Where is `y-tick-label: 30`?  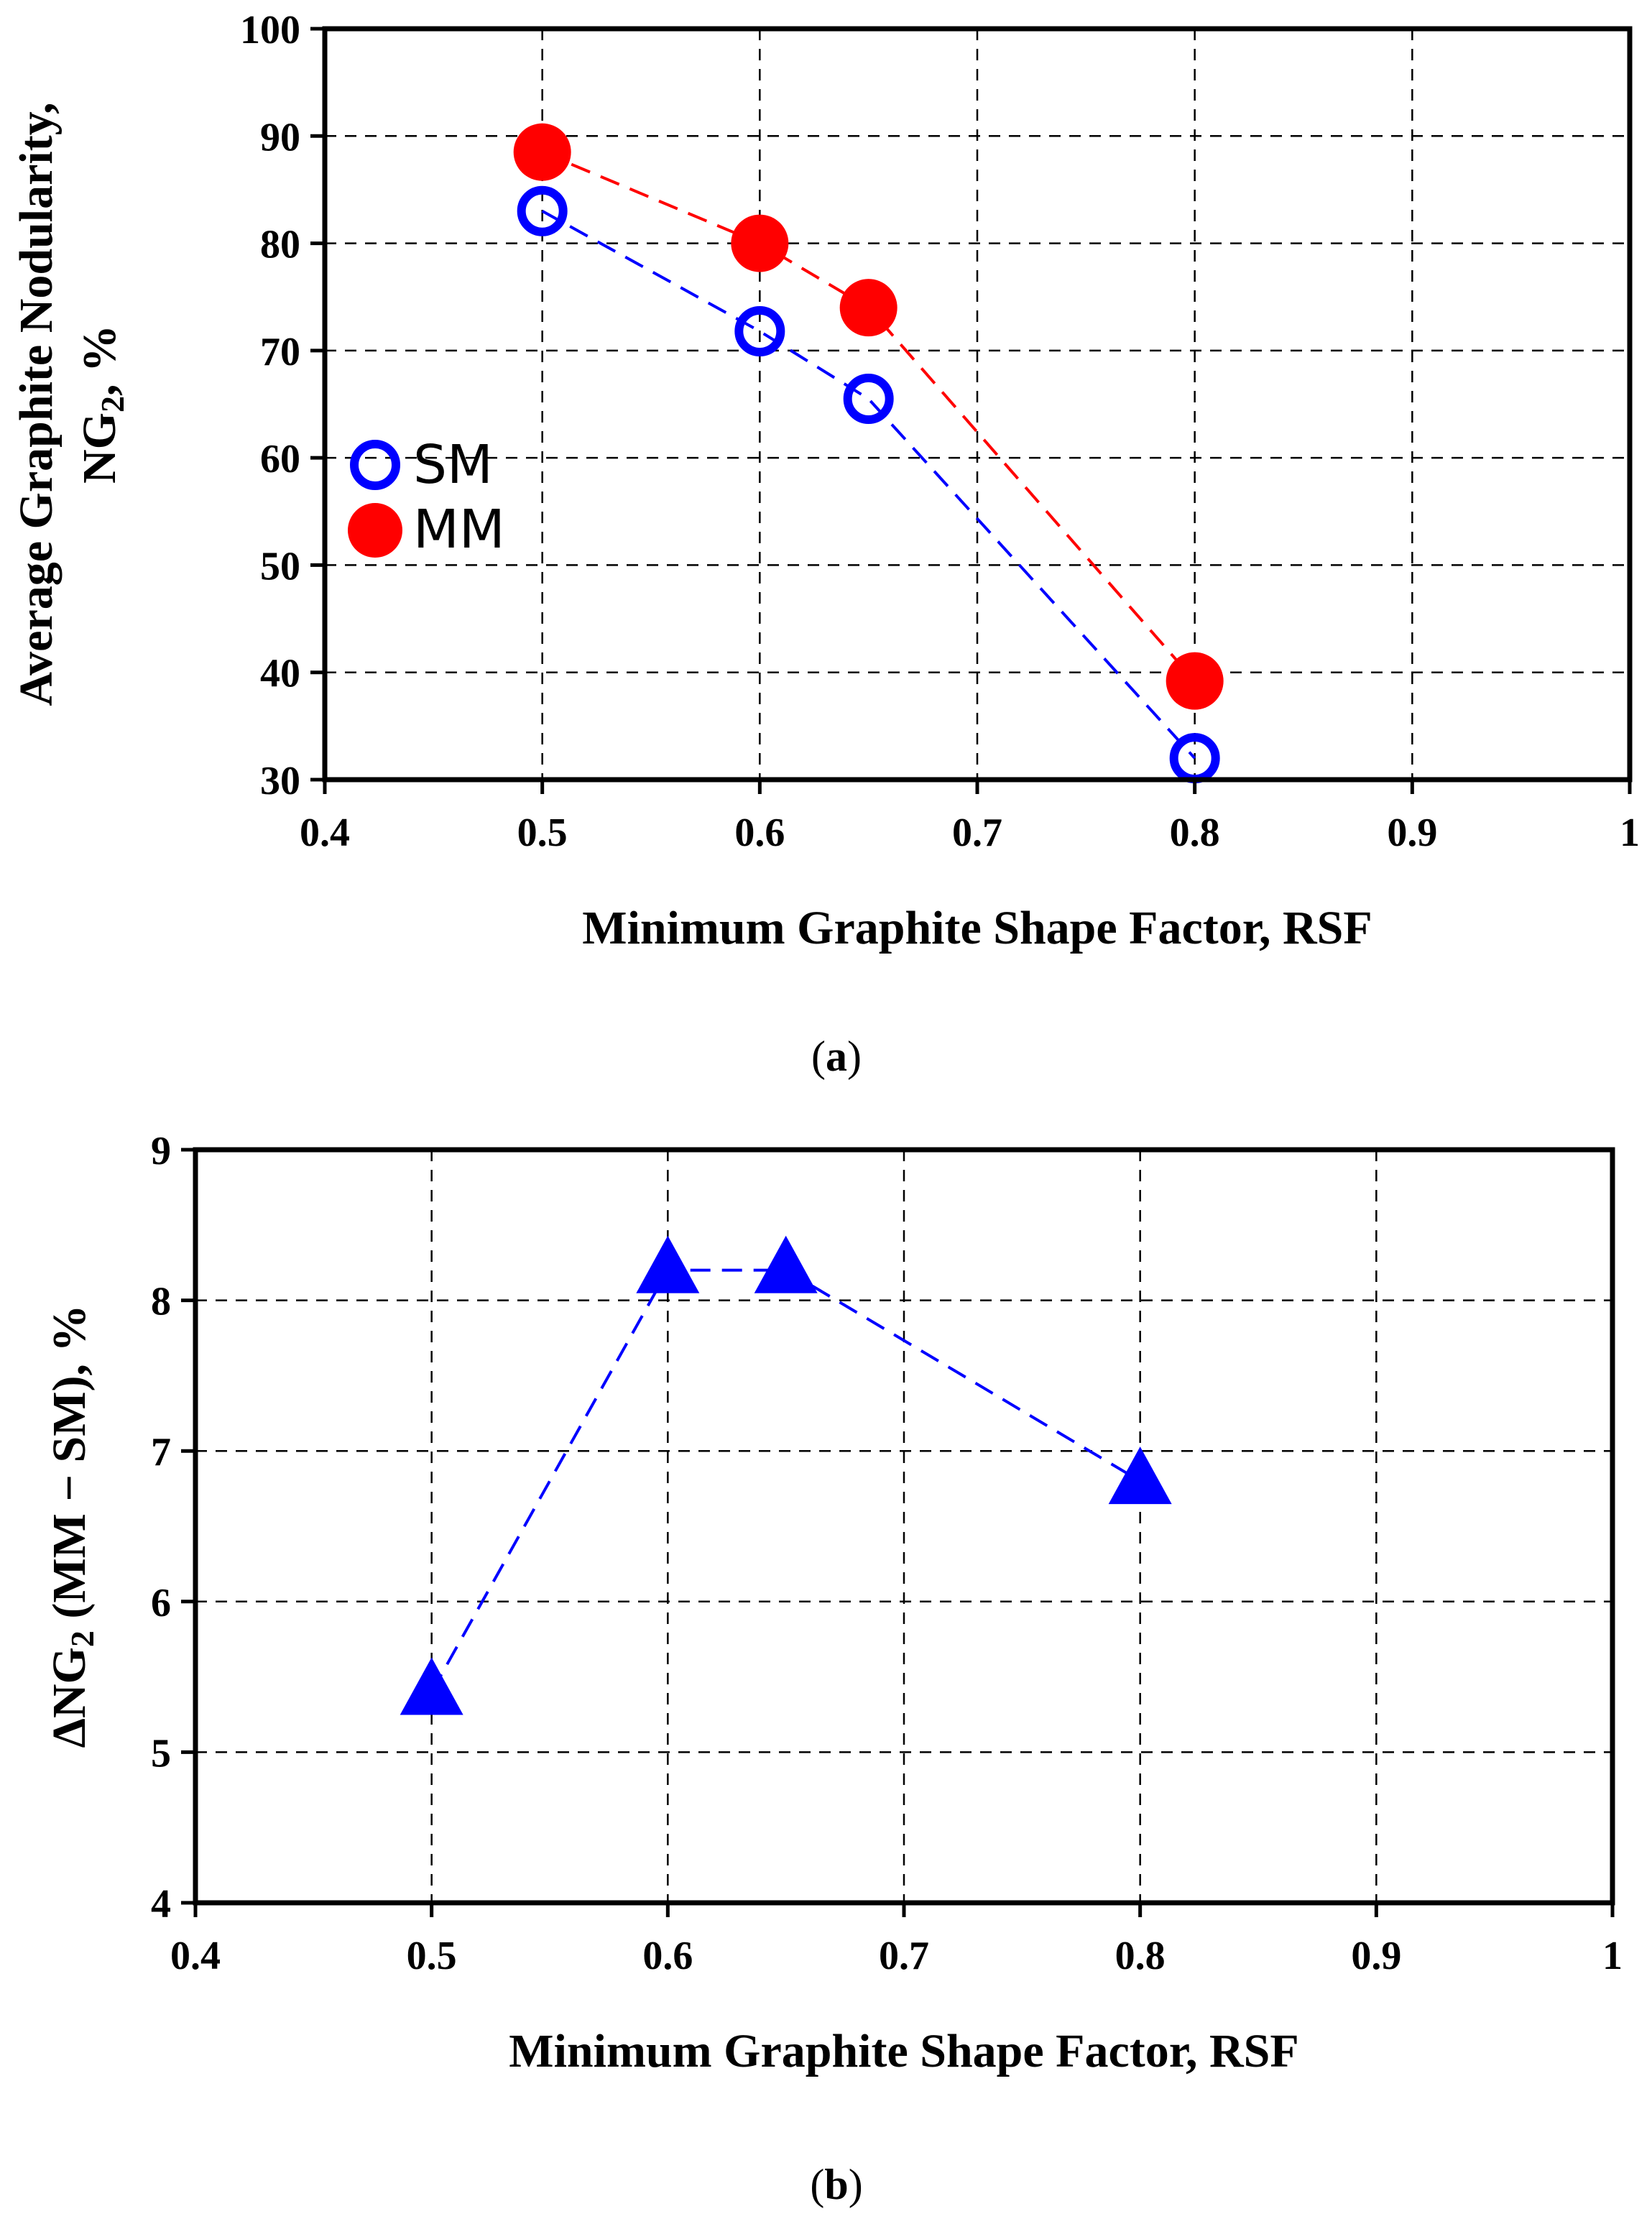 y-tick-label: 30 is located at coordinates (280, 781).